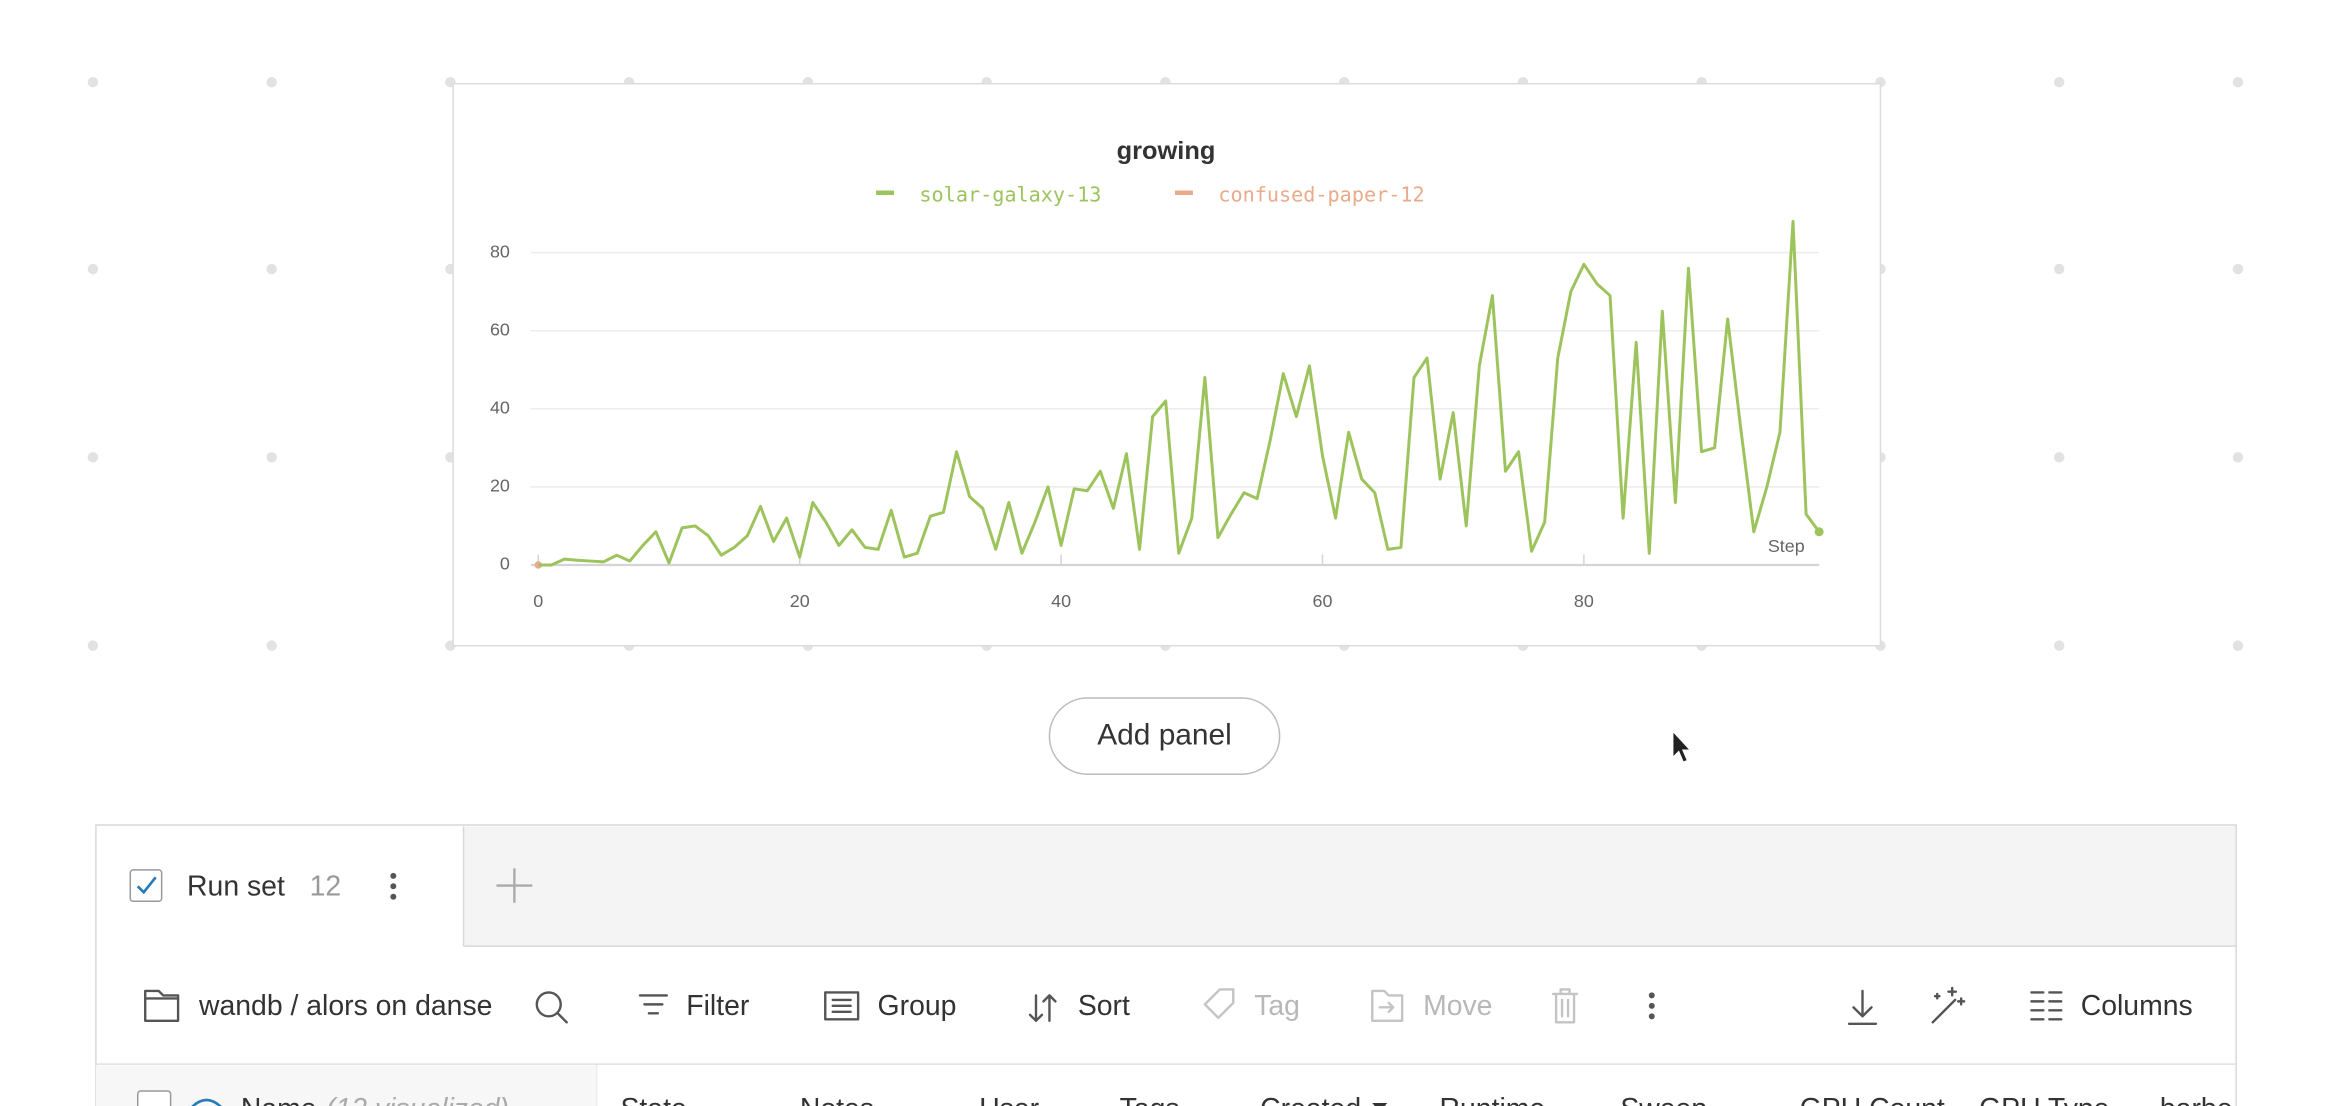  What do you see at coordinates (1009, 1099) in the screenshot?
I see `column-header: User` at bounding box center [1009, 1099].